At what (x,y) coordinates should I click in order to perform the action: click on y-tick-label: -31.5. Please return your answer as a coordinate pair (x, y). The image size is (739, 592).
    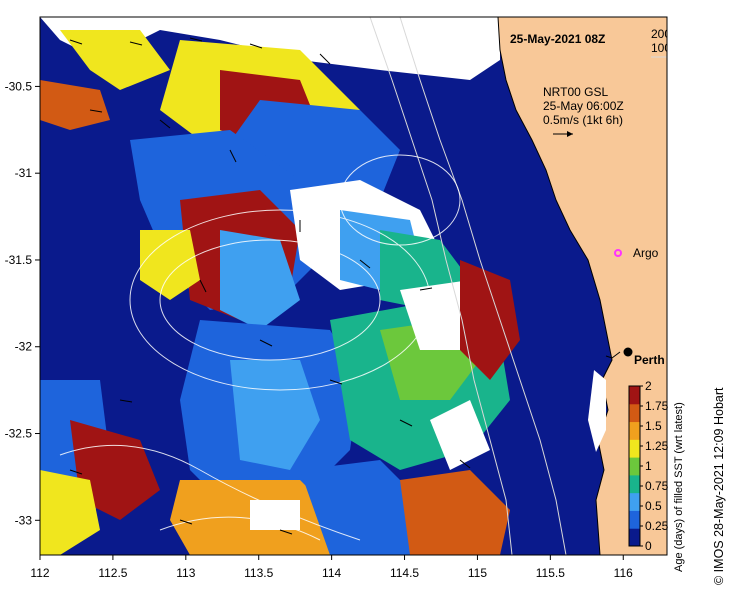
    Looking at the image, I should click on (19, 260).